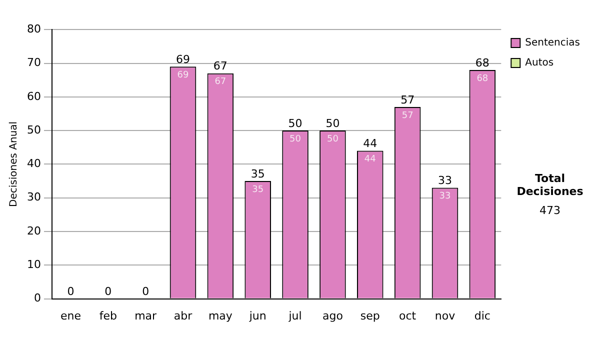  What do you see at coordinates (370, 159) in the screenshot?
I see `data-label: 44` at bounding box center [370, 159].